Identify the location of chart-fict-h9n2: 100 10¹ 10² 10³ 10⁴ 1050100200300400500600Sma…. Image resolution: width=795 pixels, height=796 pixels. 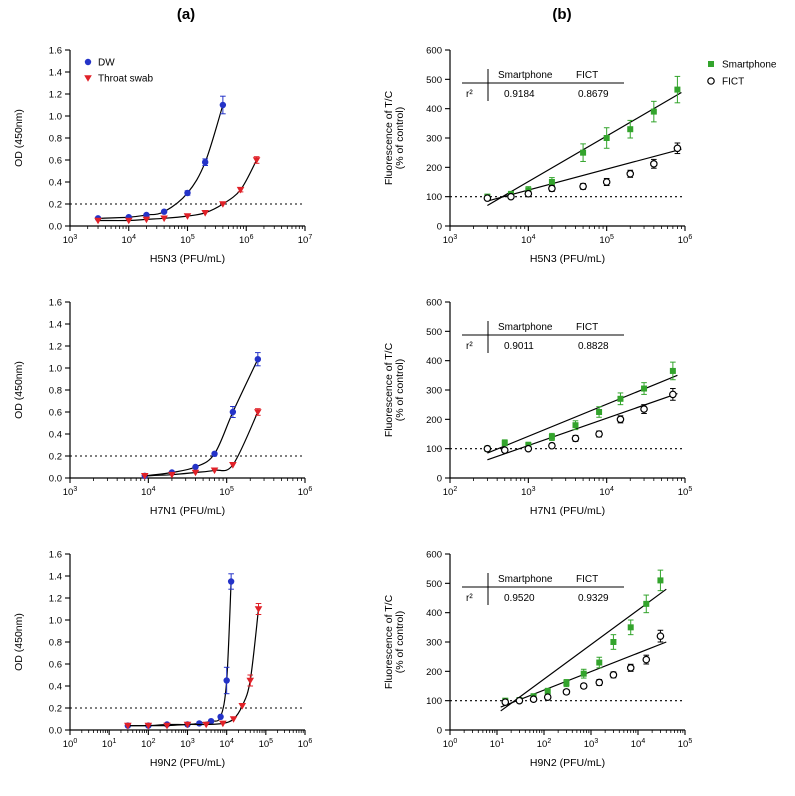
(538, 660).